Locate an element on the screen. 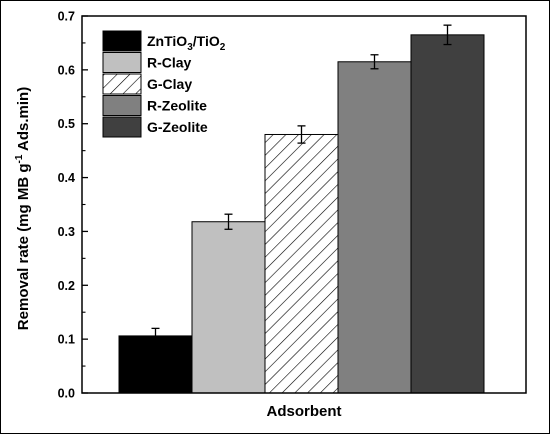  y-tick-label: 0.0 is located at coordinates (66, 394).